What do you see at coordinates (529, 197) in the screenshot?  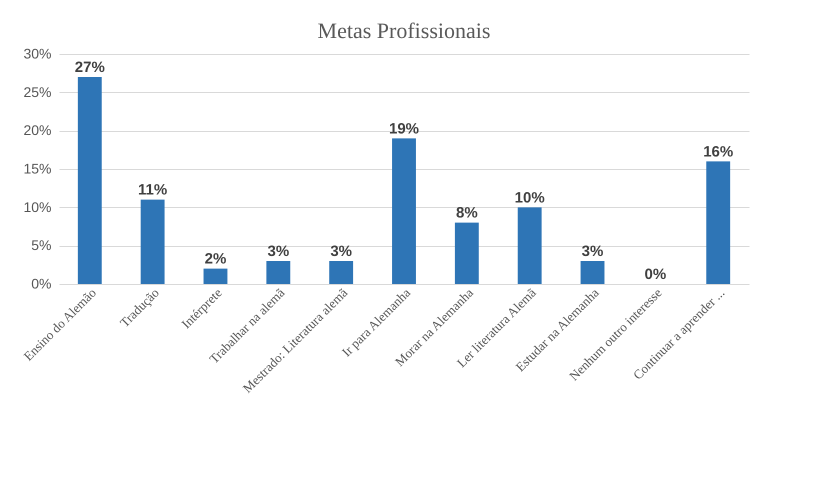 I see `data-label: 10%` at bounding box center [529, 197].